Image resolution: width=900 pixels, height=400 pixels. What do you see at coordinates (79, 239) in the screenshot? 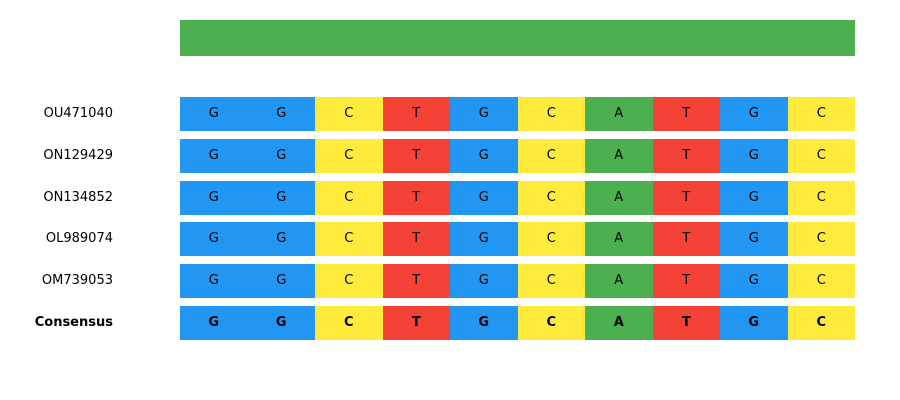
I see `row-label: OL989074` at bounding box center [79, 239].